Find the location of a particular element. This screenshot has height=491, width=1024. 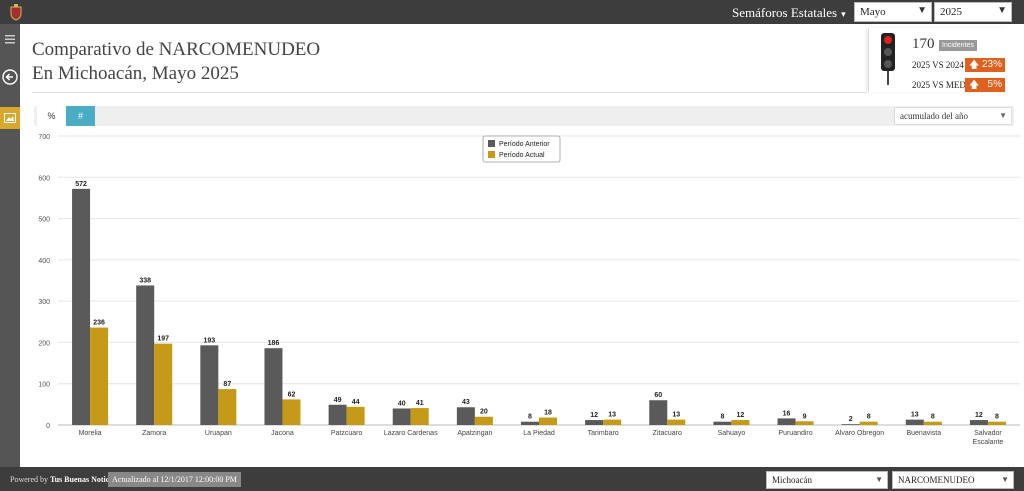

legend-entry: Período Actual is located at coordinates (522, 155).